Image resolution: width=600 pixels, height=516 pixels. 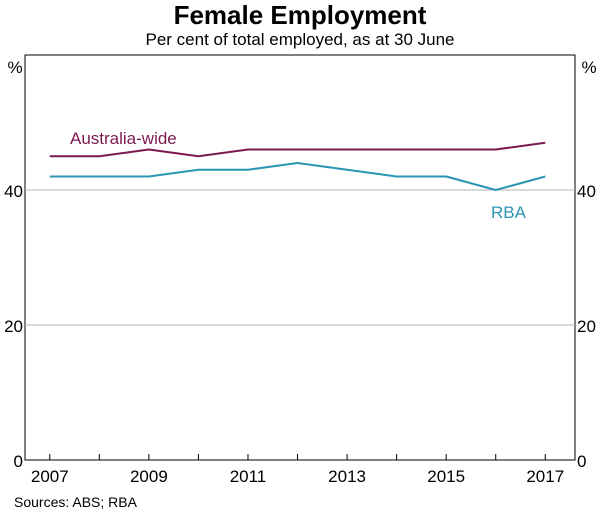 I want to click on y-tick-label-left-0: 0, so click(x=18, y=461).